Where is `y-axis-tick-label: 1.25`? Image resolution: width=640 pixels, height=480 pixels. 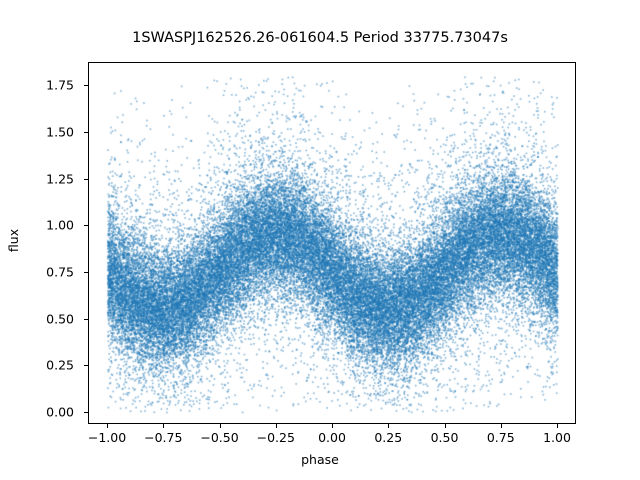 y-axis-tick-label: 1.25 is located at coordinates (60, 179).